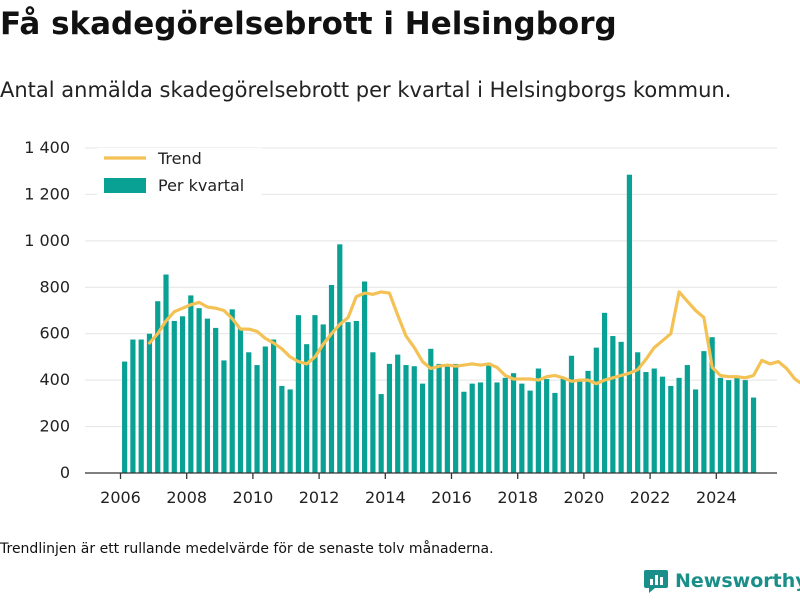 The height and width of the screenshot is (600, 800). What do you see at coordinates (54, 286) in the screenshot?
I see `y-tick-label: 800` at bounding box center [54, 286].